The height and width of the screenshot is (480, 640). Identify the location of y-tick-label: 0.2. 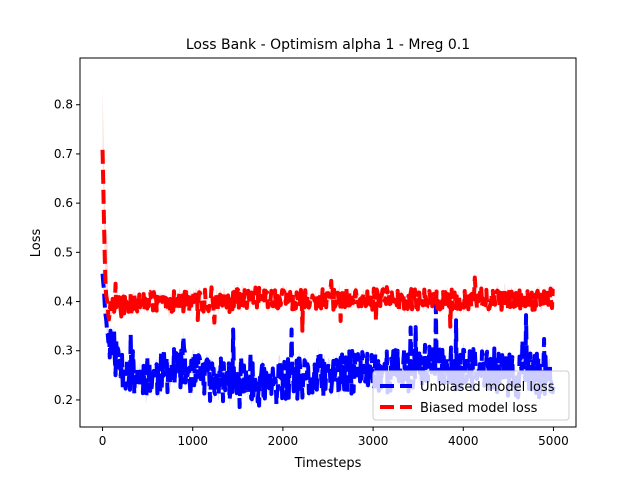
(63, 400).